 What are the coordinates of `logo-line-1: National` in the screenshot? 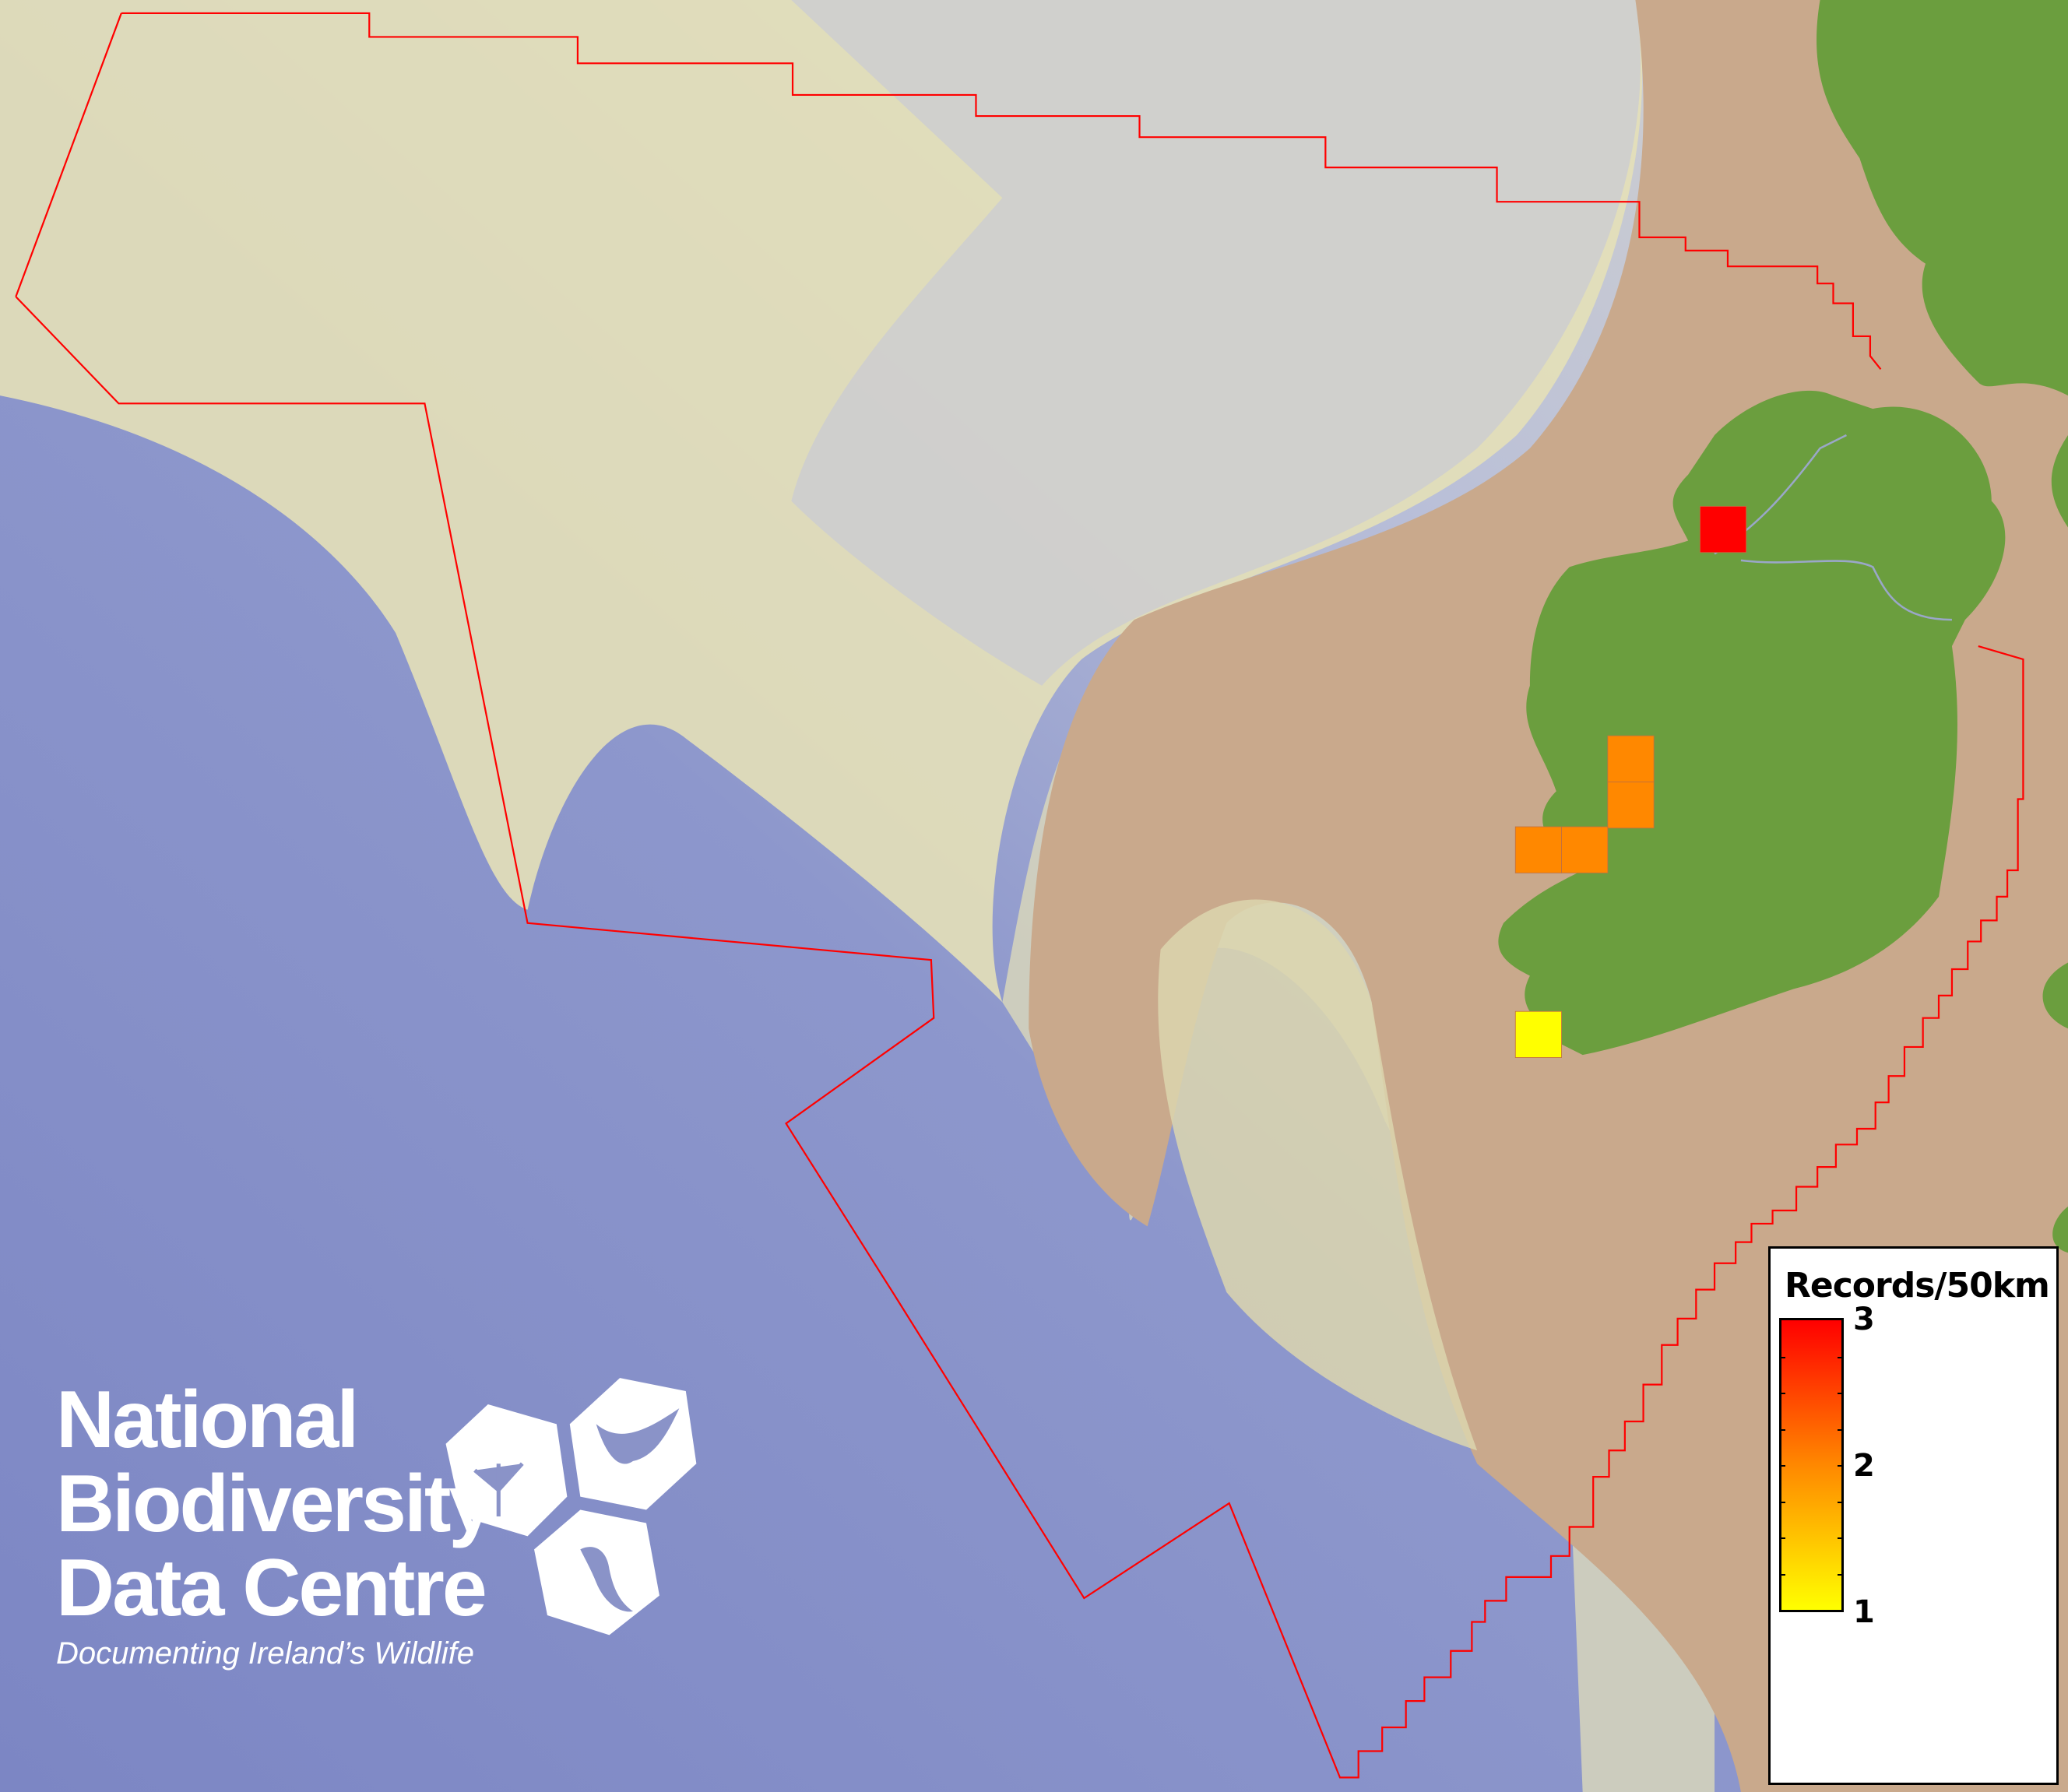 It's located at (207, 1420).